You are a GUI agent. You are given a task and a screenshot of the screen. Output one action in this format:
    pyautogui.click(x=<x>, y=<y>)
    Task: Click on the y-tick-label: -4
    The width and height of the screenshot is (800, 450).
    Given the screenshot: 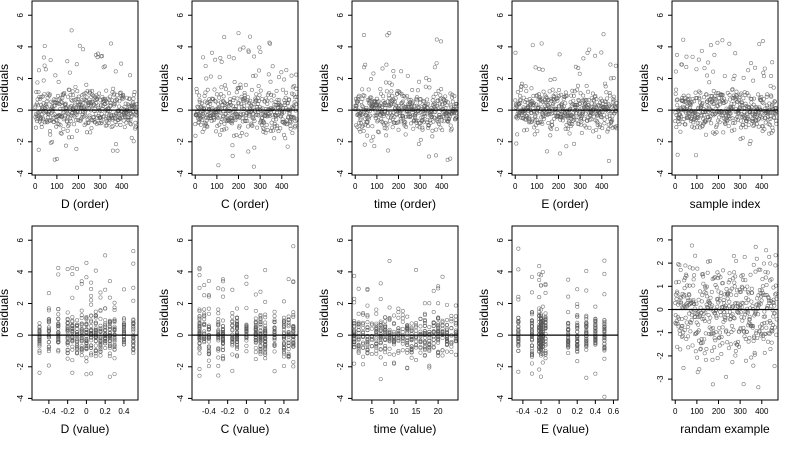 What is the action you would take?
    pyautogui.click(x=20, y=173)
    